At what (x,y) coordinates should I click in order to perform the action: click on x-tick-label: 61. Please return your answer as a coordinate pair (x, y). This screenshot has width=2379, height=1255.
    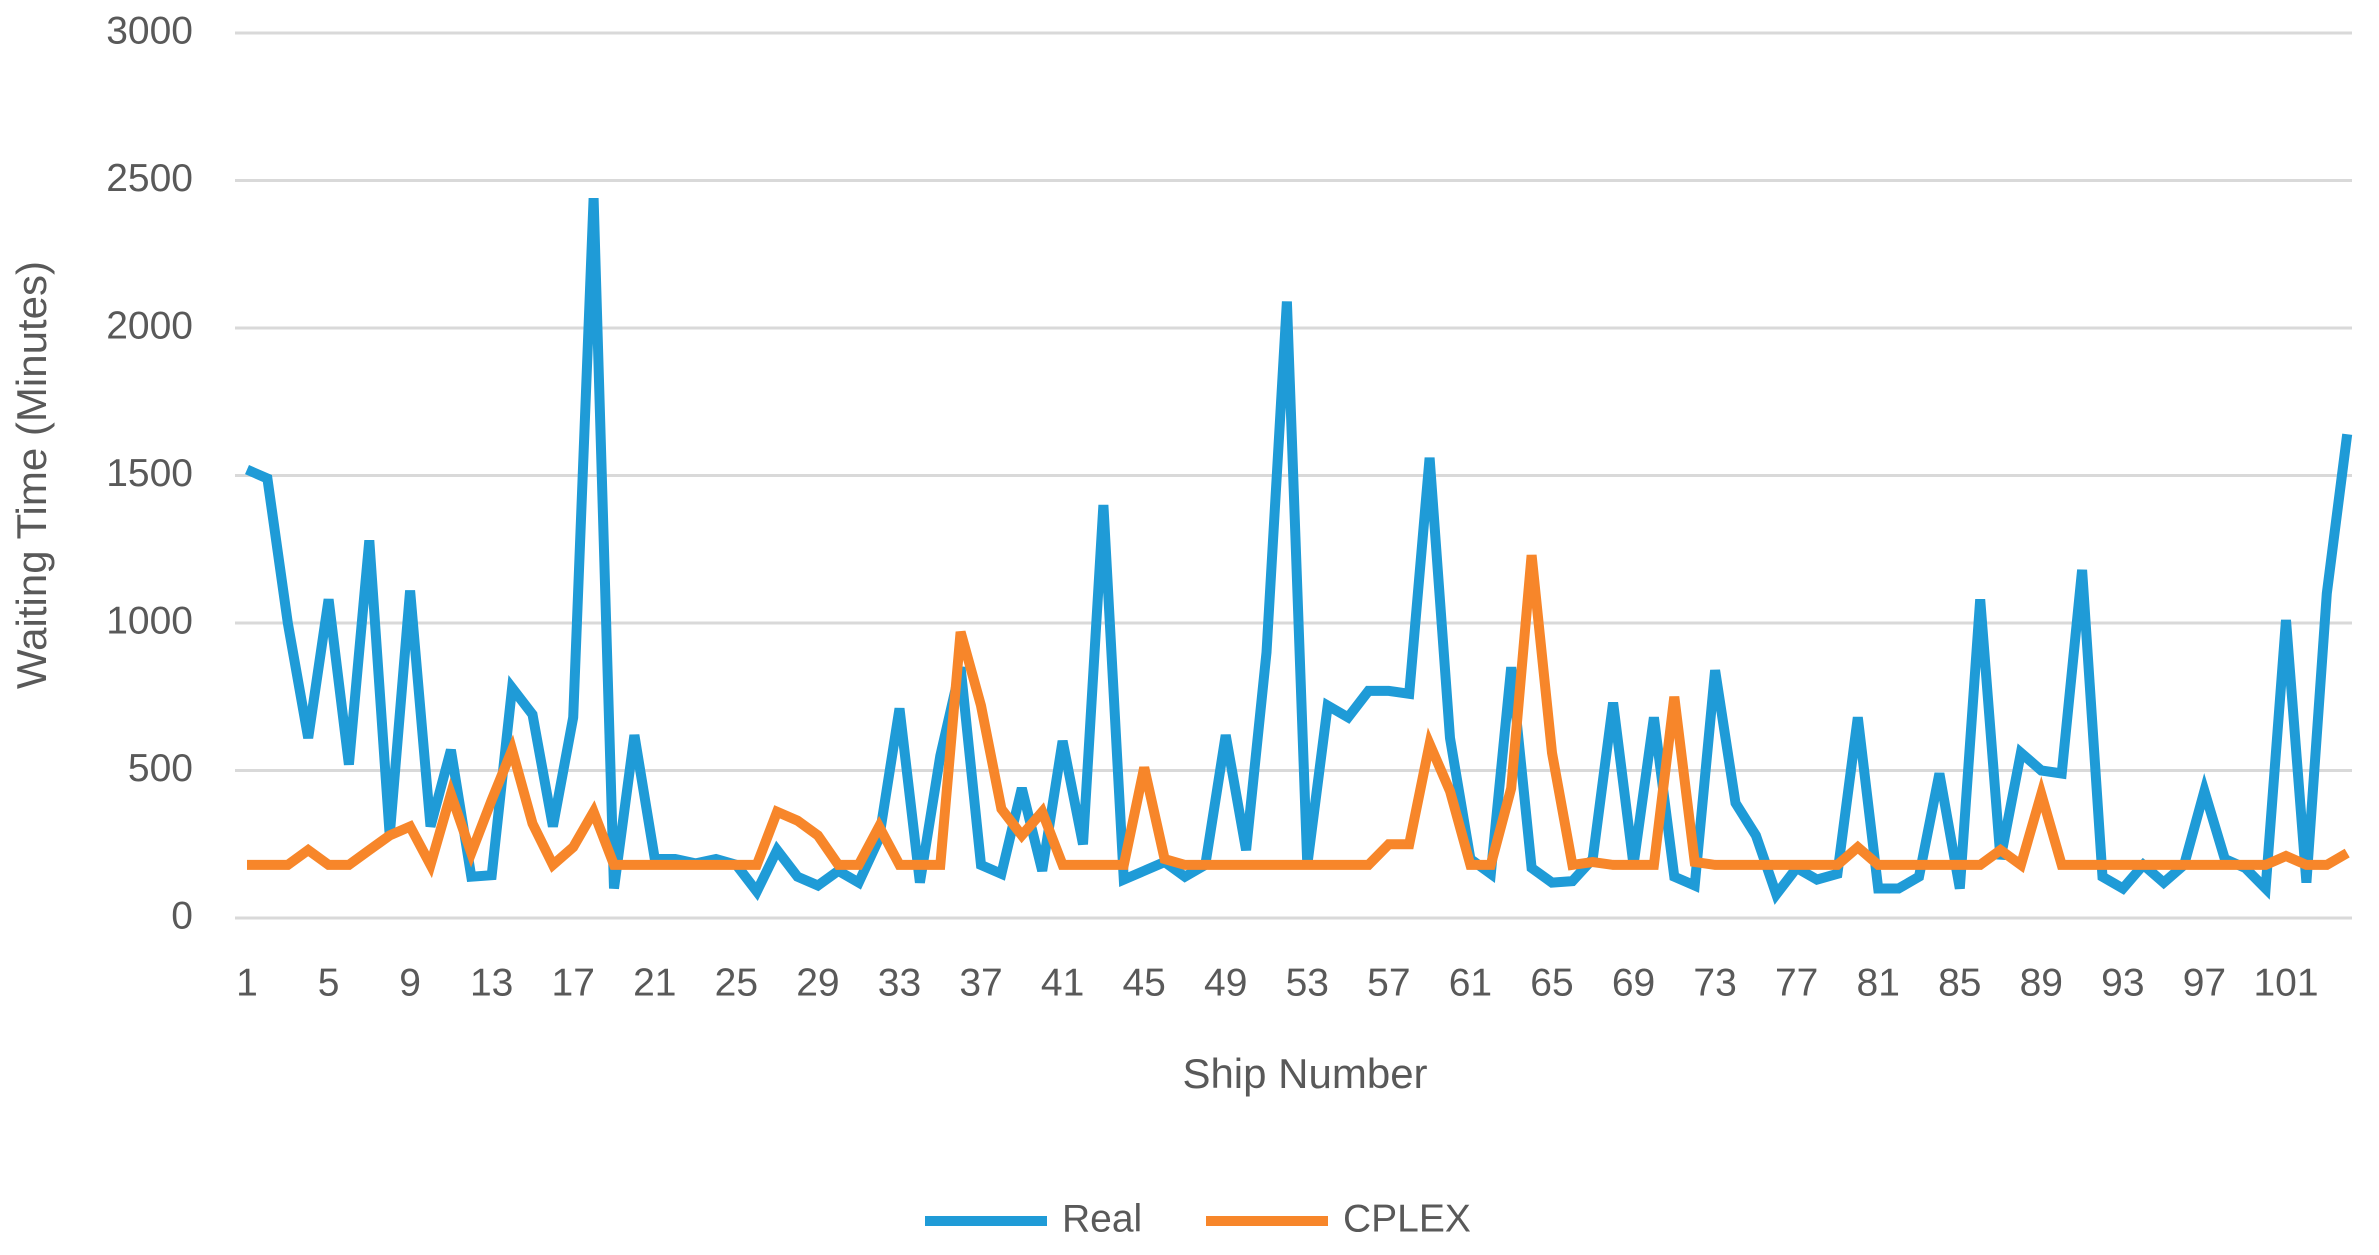
    Looking at the image, I should click on (1470, 982).